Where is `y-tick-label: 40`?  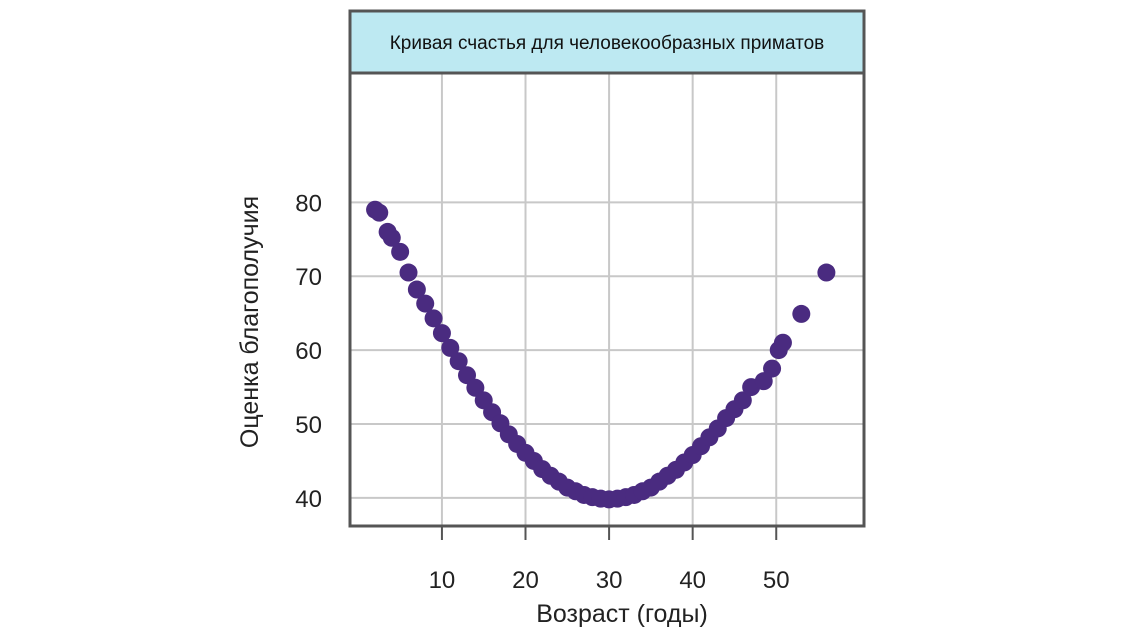
y-tick-label: 40 is located at coordinates (308, 499).